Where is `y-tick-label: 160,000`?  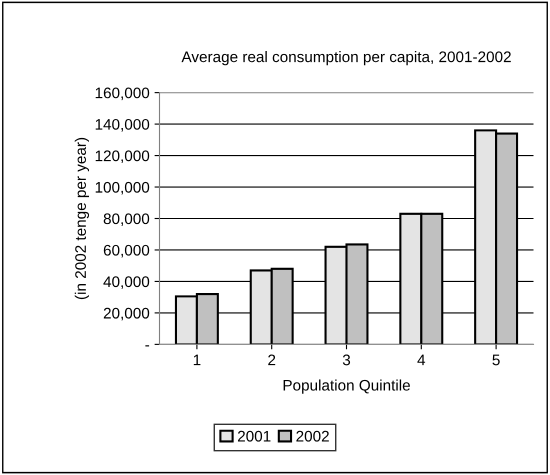 y-tick-label: 160,000 is located at coordinates (123, 93).